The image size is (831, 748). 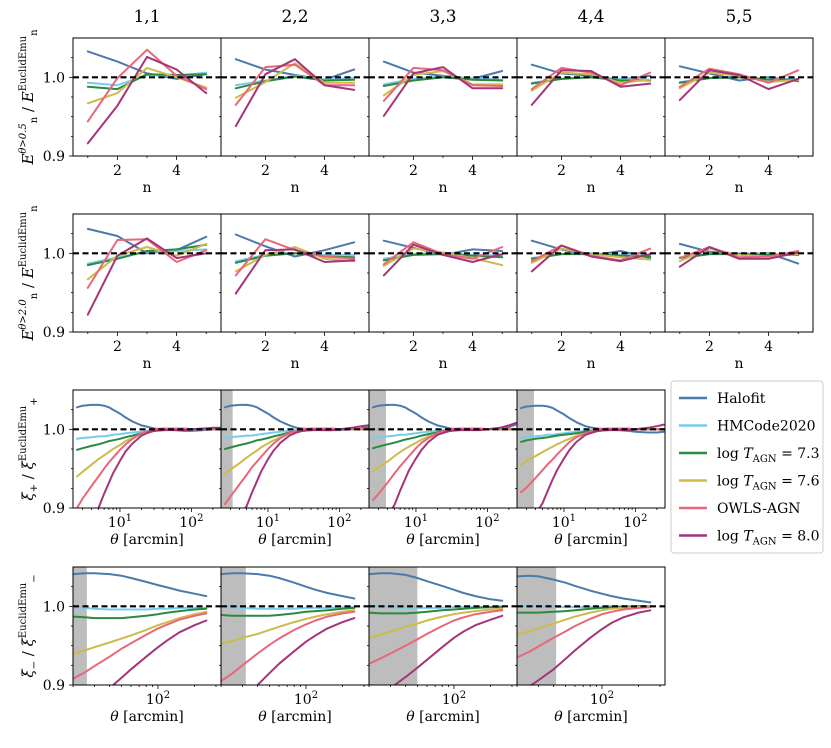 I want to click on legend-label-logT73: log TAGN = 7.3, so click(x=768, y=455).